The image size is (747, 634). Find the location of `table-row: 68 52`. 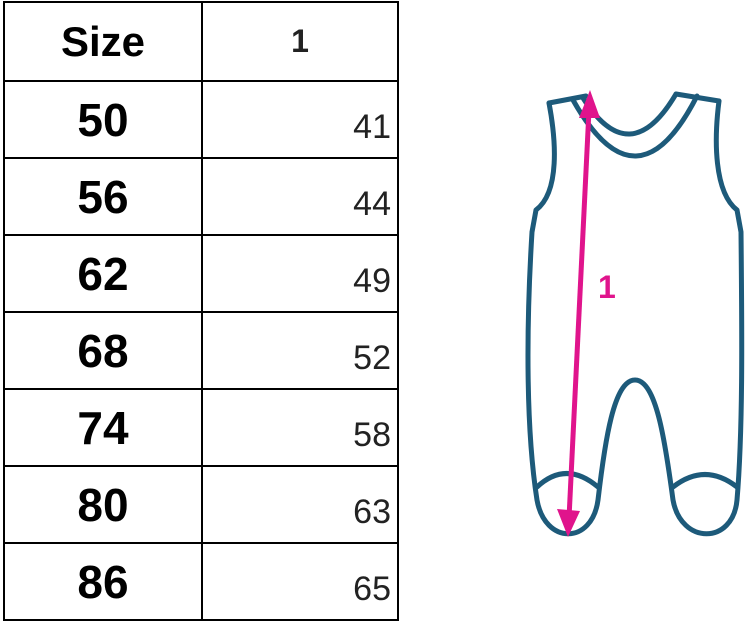

table-row: 68 52 is located at coordinates (201, 350).